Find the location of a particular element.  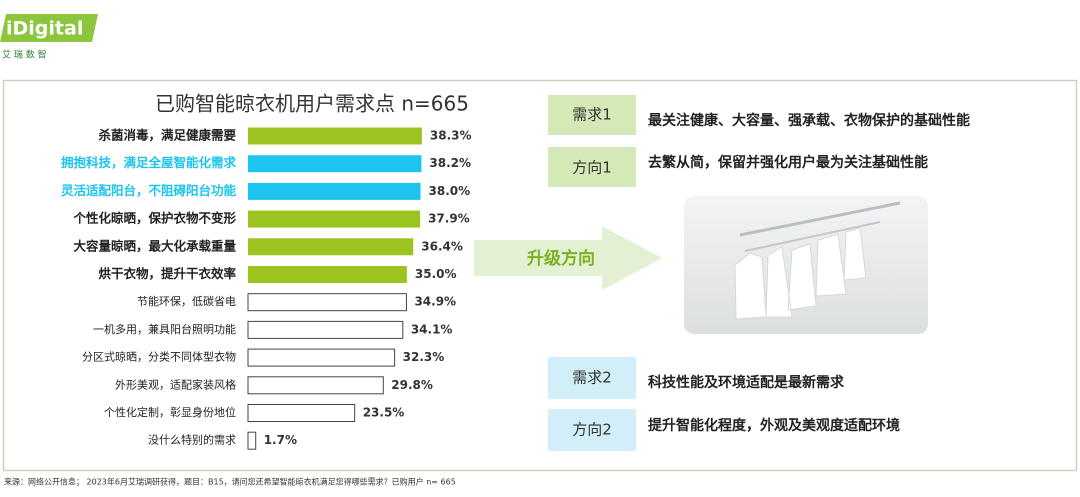

card: 需求1 最关注健康、大容量、强承载、衣物保护的基础性能 is located at coordinates (759, 115).